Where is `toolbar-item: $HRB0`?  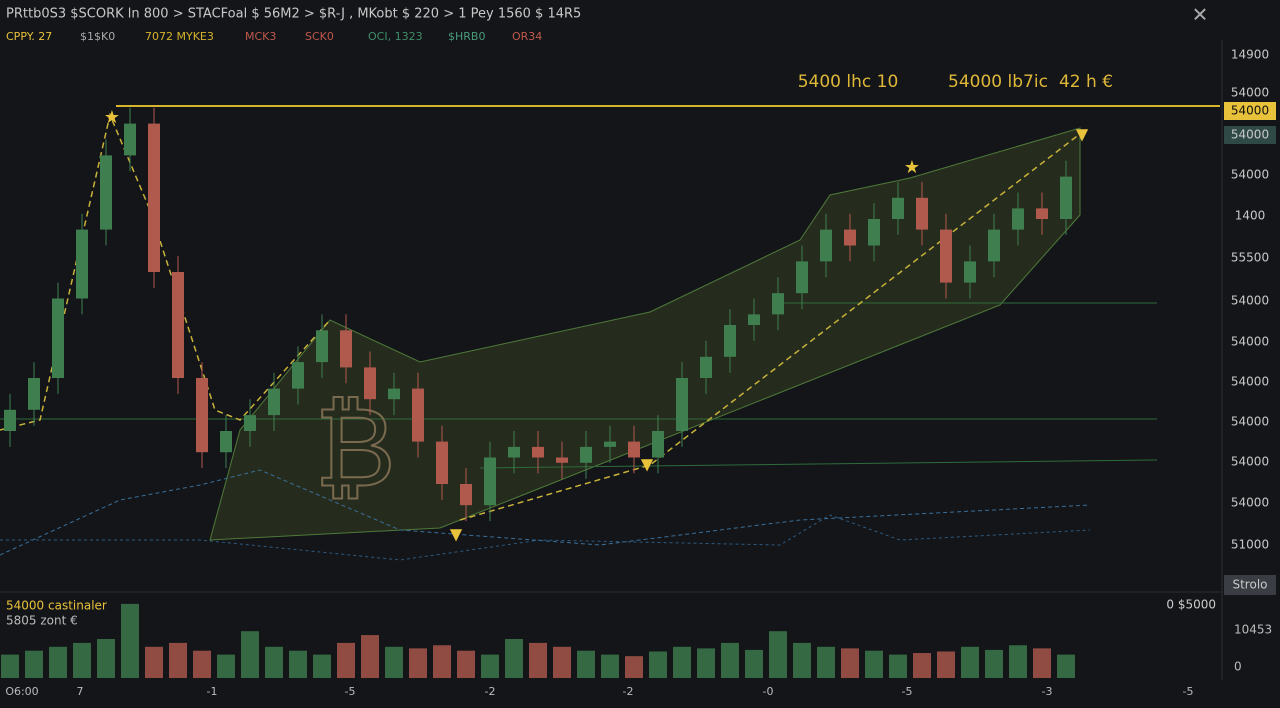 toolbar-item: $HRB0 is located at coordinates (466, 36).